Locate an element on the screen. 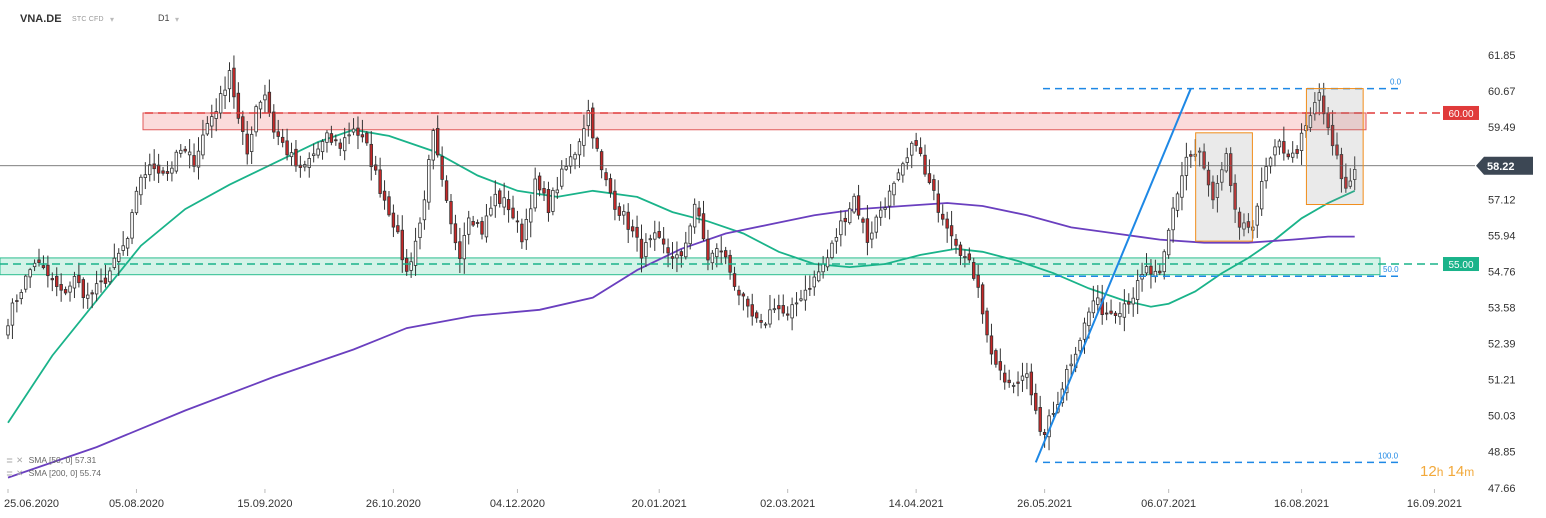  countdown-minutes: 14 is located at coordinates (1456, 471).